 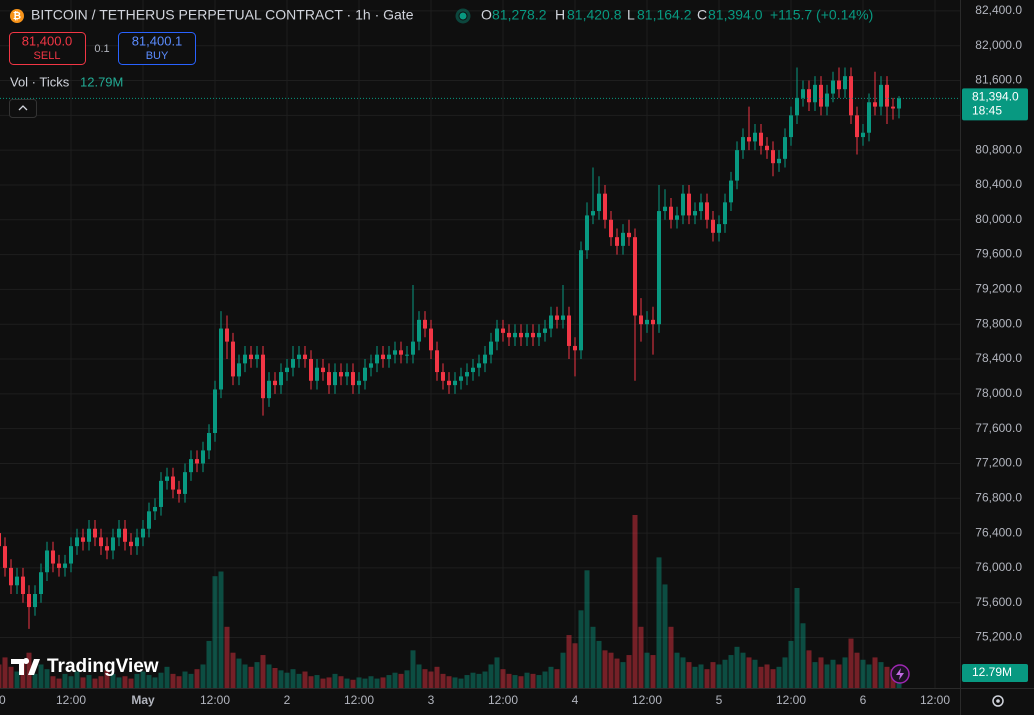 I want to click on sell-label: SELL, so click(x=47, y=56).